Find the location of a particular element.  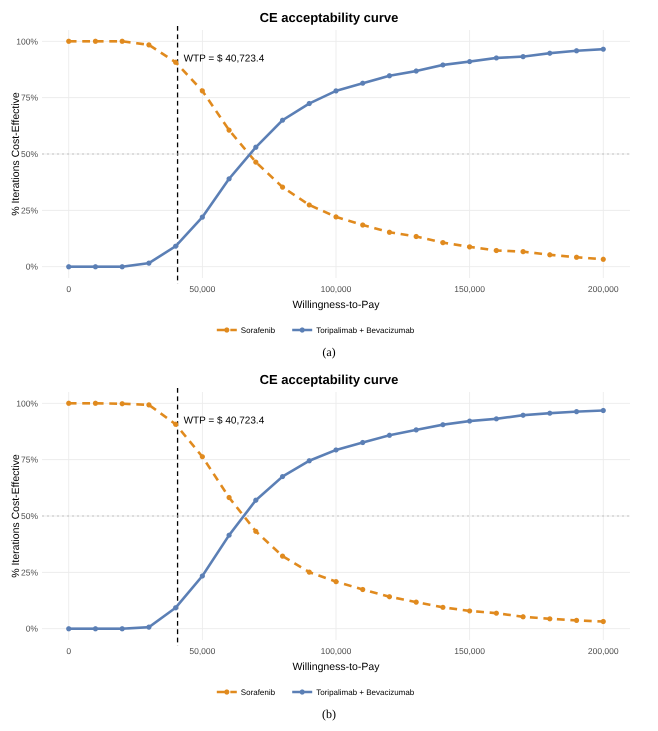

x-tick-label: 100,000 is located at coordinates (336, 651).